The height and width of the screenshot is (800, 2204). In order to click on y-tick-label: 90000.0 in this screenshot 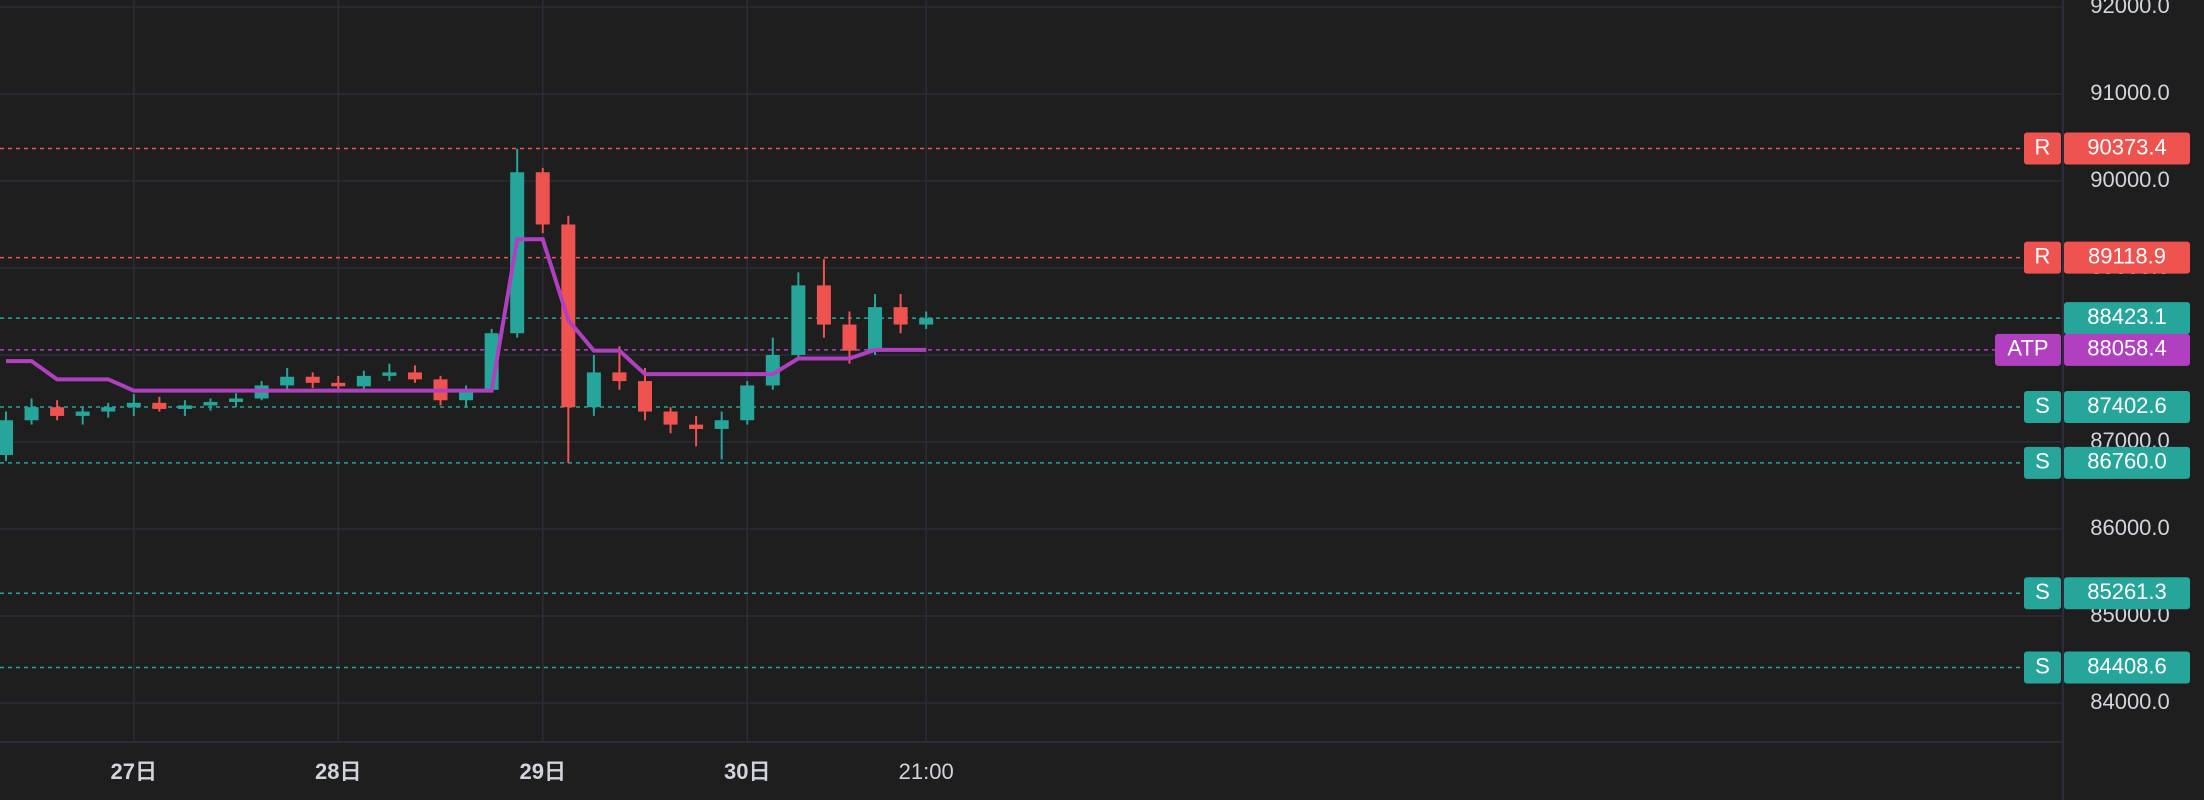, I will do `click(2130, 179)`.